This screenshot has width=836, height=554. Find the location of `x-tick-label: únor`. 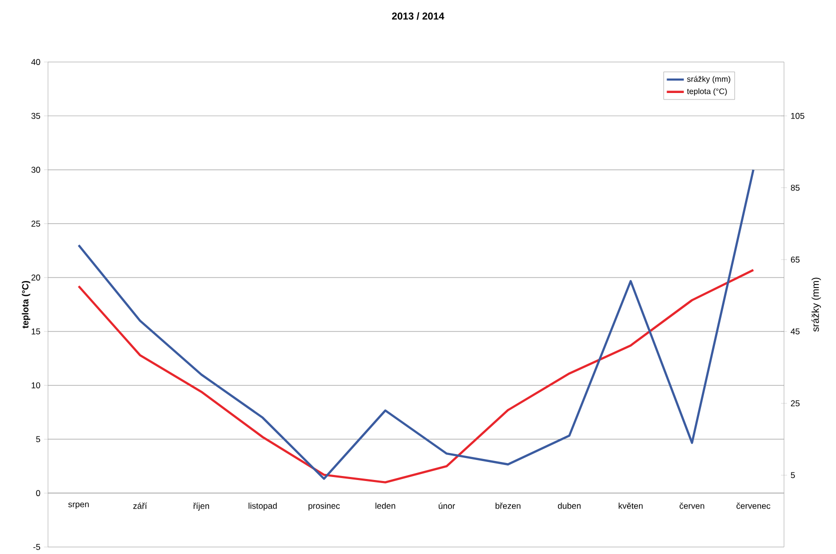

x-tick-label: únor is located at coordinates (446, 505).